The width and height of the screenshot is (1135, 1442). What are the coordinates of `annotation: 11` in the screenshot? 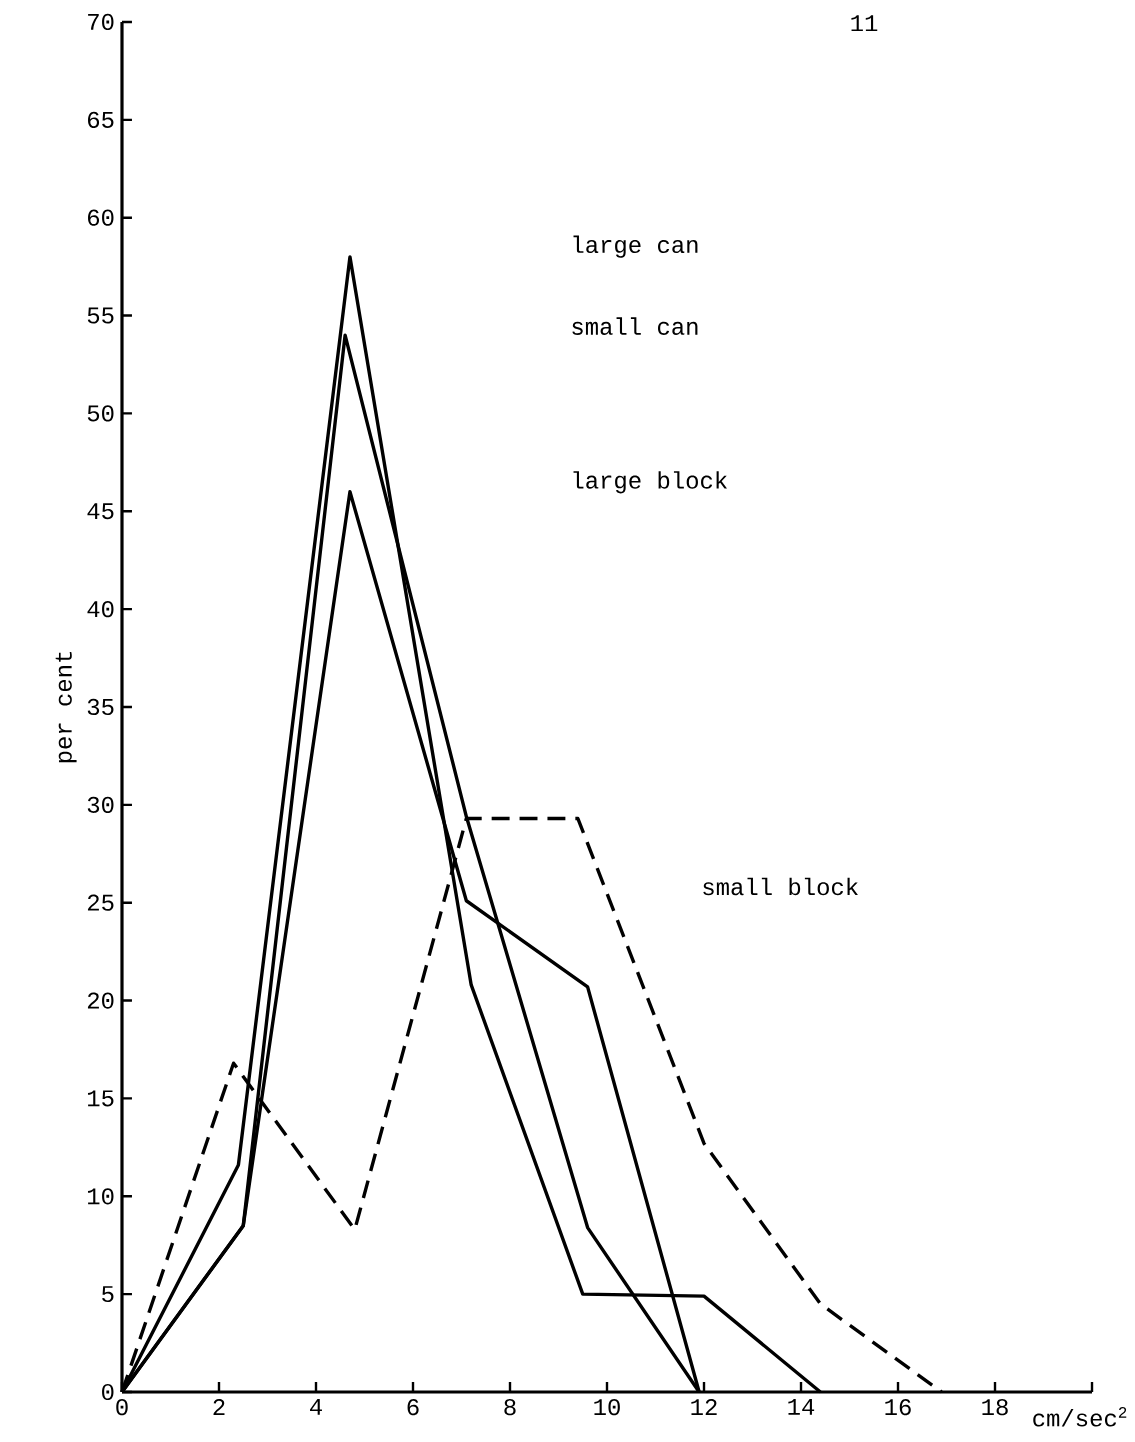 It's located at (864, 23).